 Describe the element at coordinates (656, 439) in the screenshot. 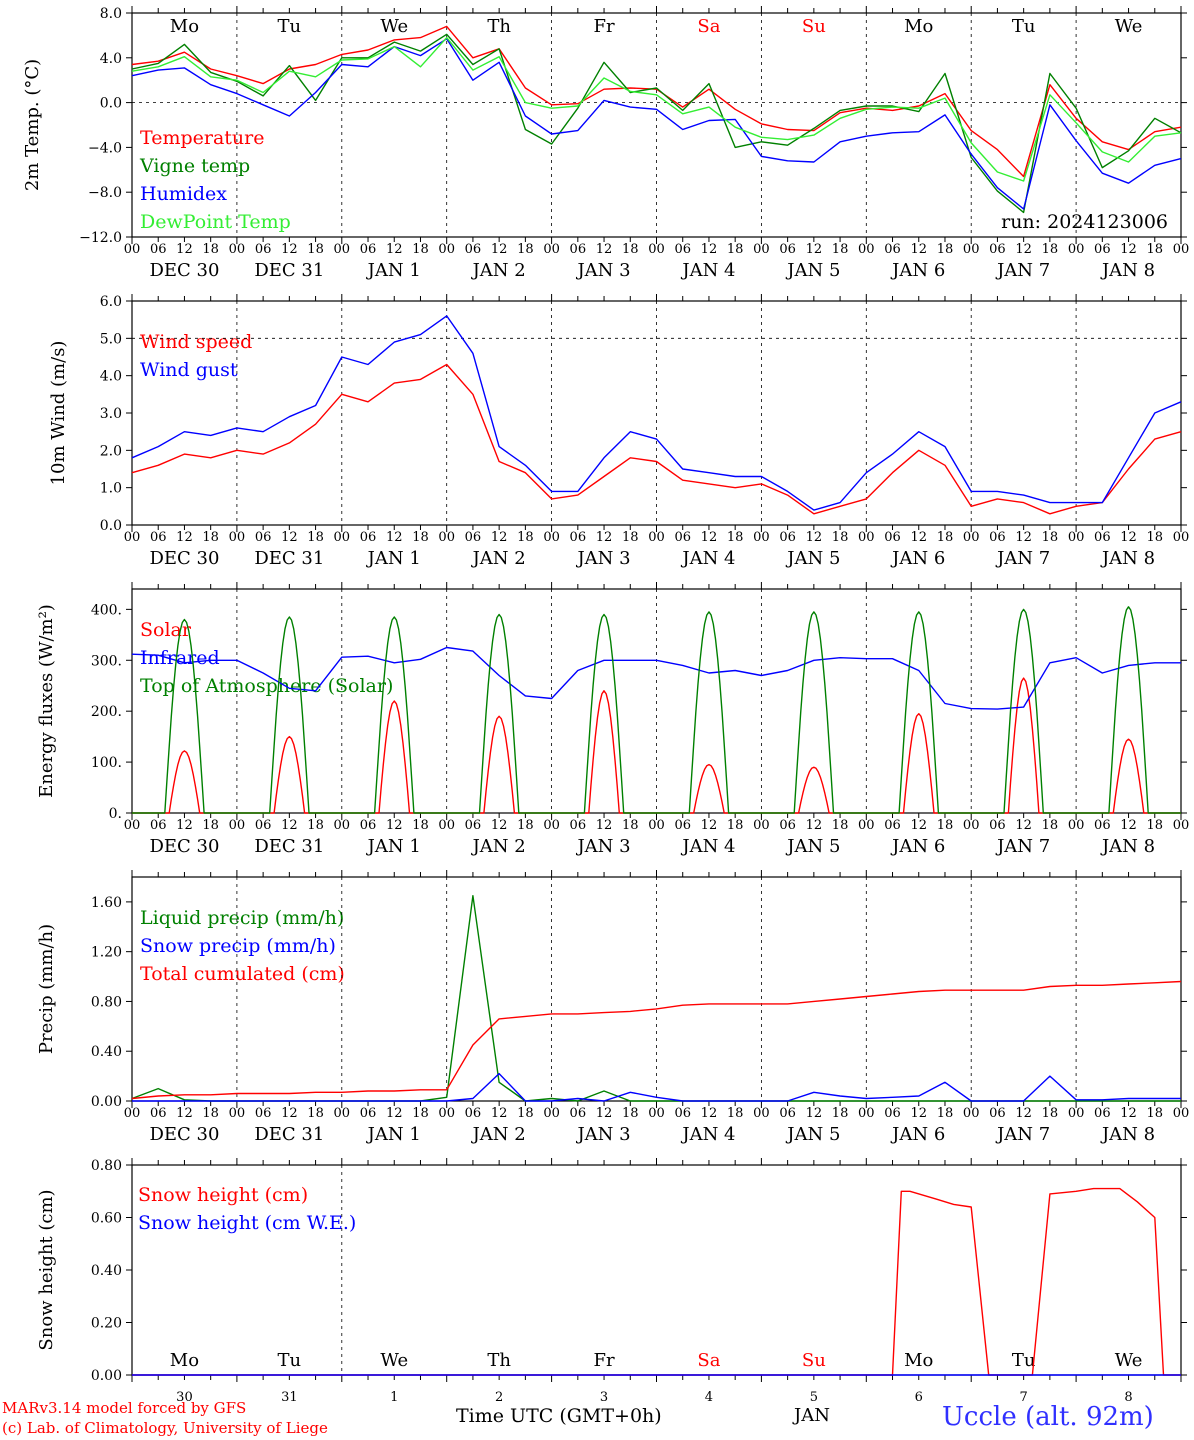

I see `series-line-wind-speed` at that location.